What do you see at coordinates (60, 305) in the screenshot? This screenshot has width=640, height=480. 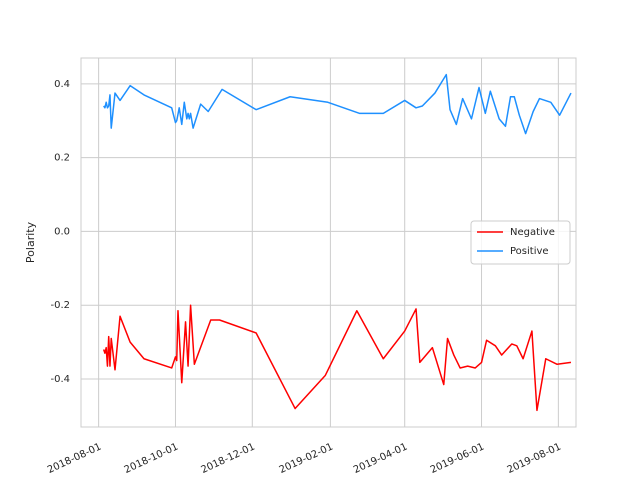 I see `y-tick-label: -0.2` at bounding box center [60, 305].